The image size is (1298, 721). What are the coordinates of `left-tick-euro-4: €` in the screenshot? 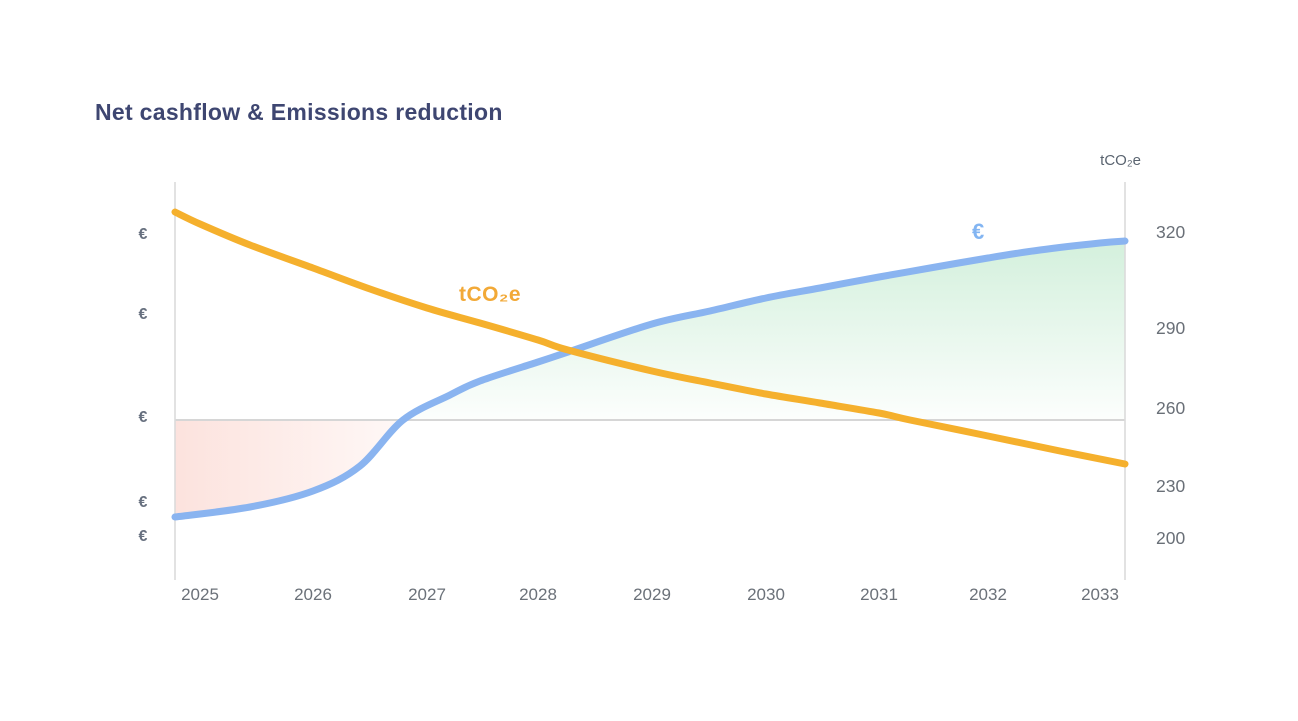 It's located at (143, 536).